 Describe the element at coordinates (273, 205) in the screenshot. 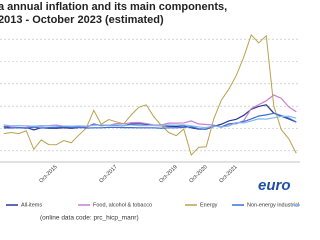

I see `legend-label: Non-energy industrial goods` at that location.